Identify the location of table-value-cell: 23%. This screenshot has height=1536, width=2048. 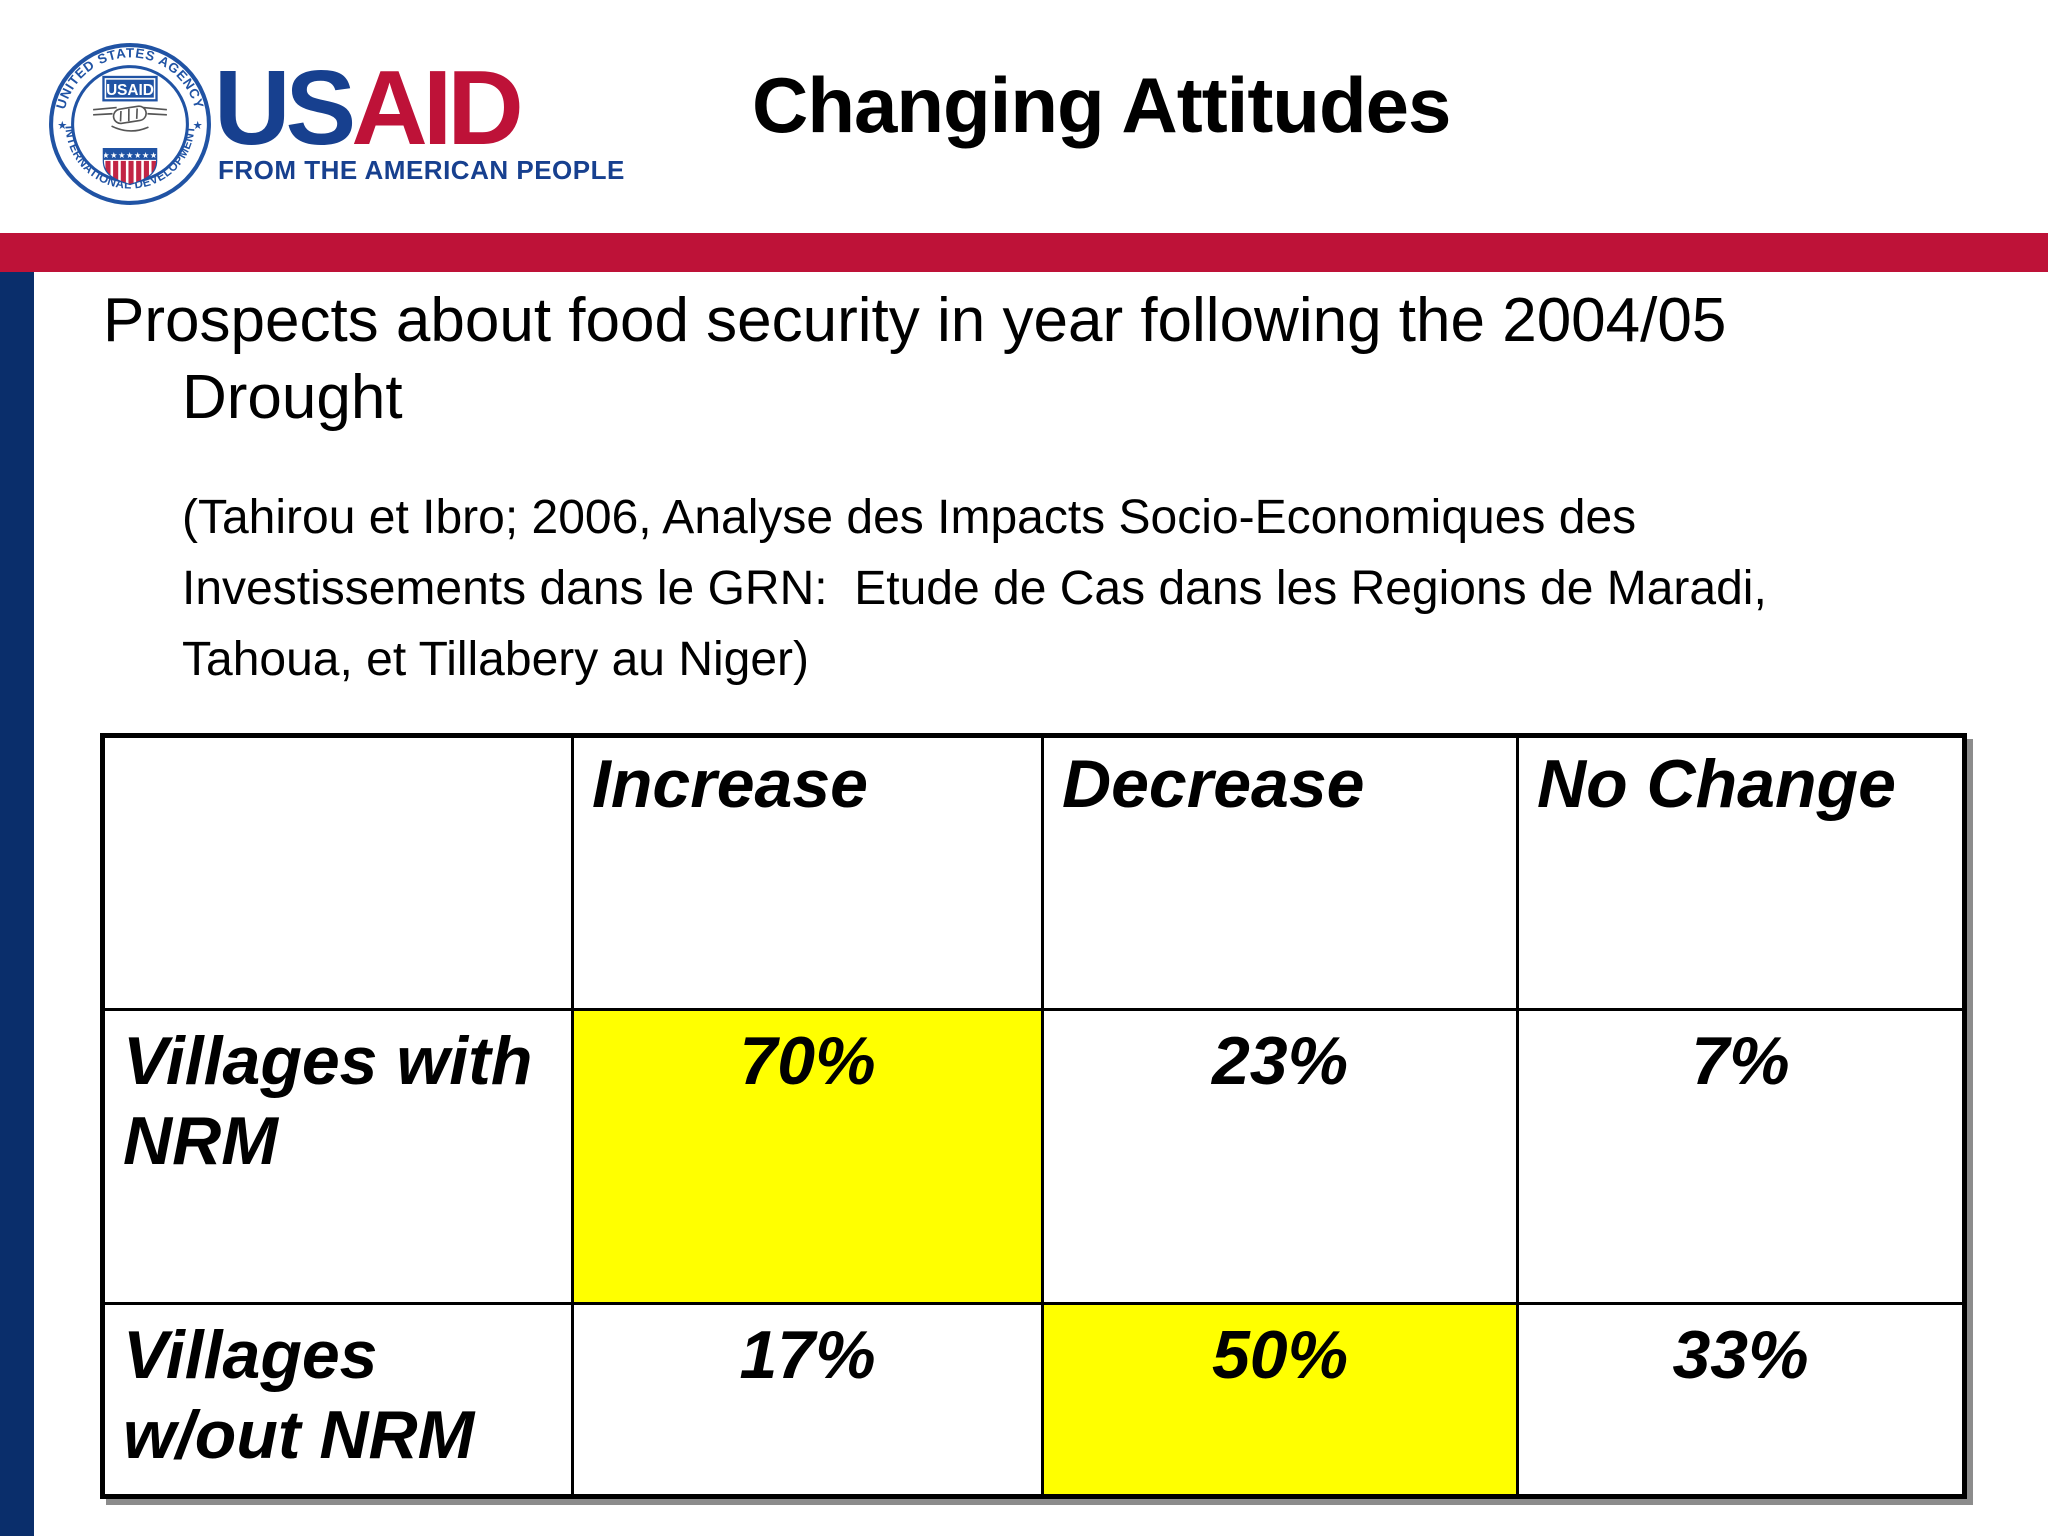
(1280, 1156).